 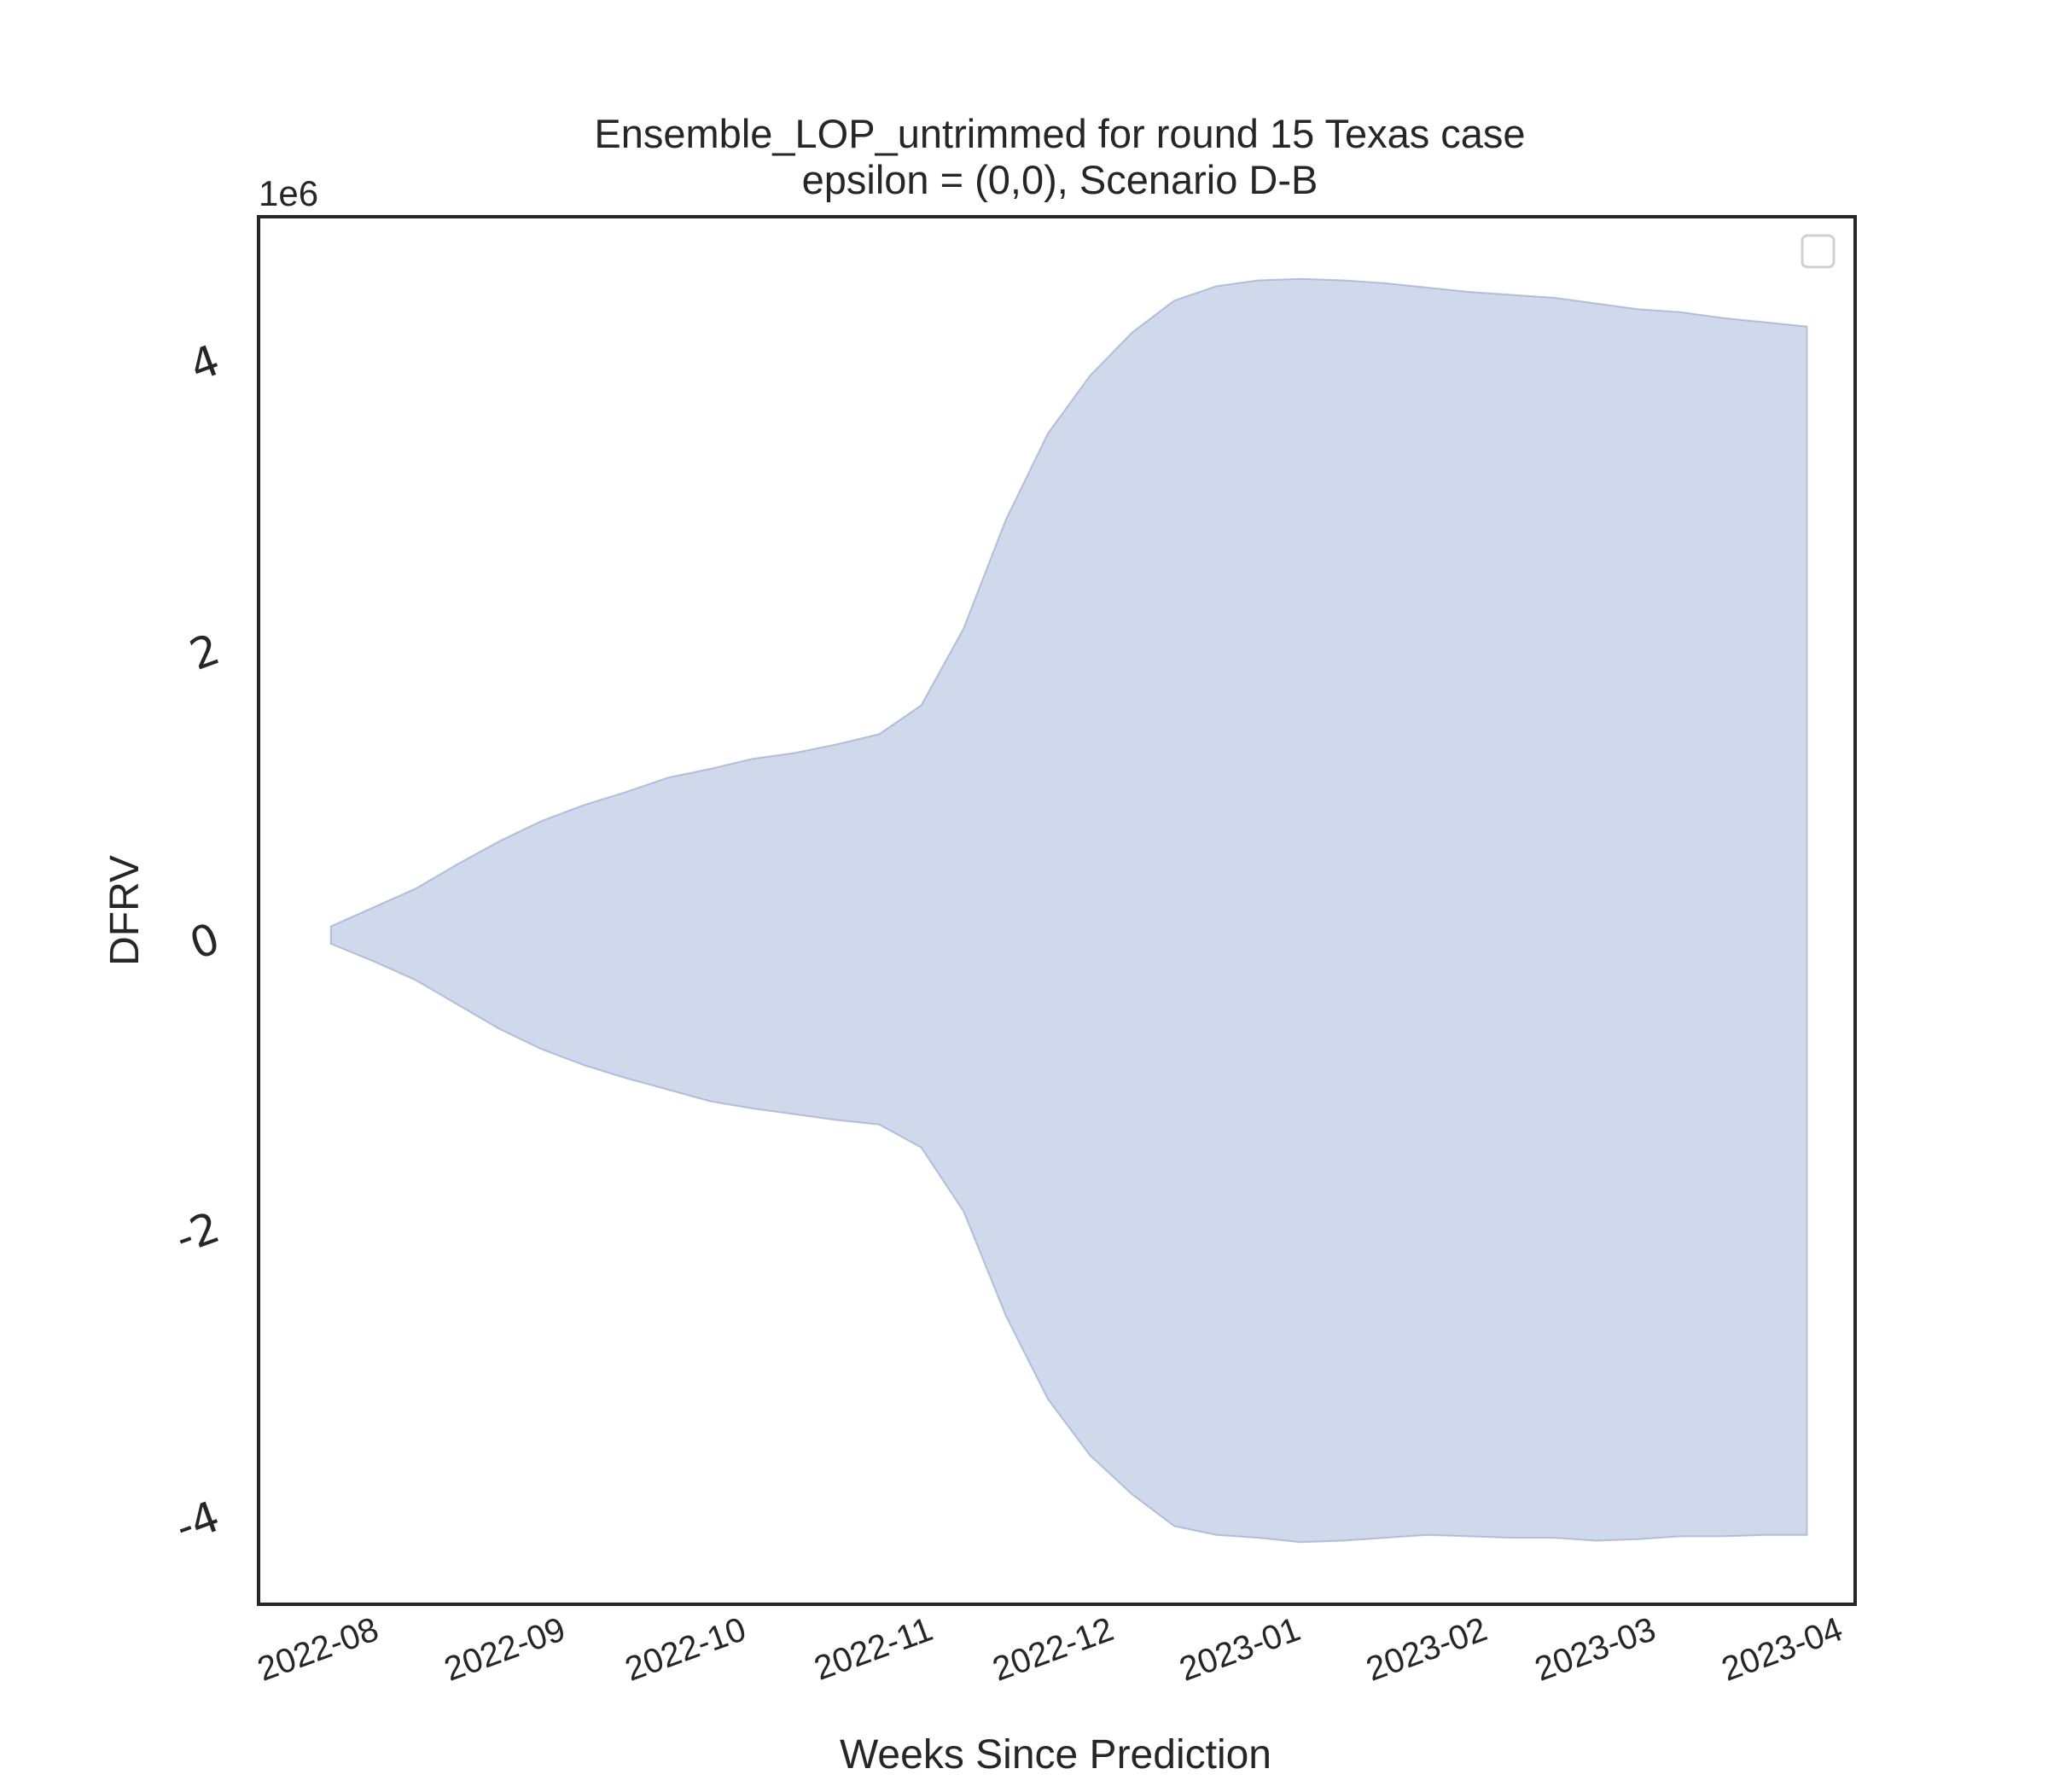 What do you see at coordinates (1060, 179) in the screenshot?
I see `chart-subtitle: epsilon = (0,0), Scenario D-B` at bounding box center [1060, 179].